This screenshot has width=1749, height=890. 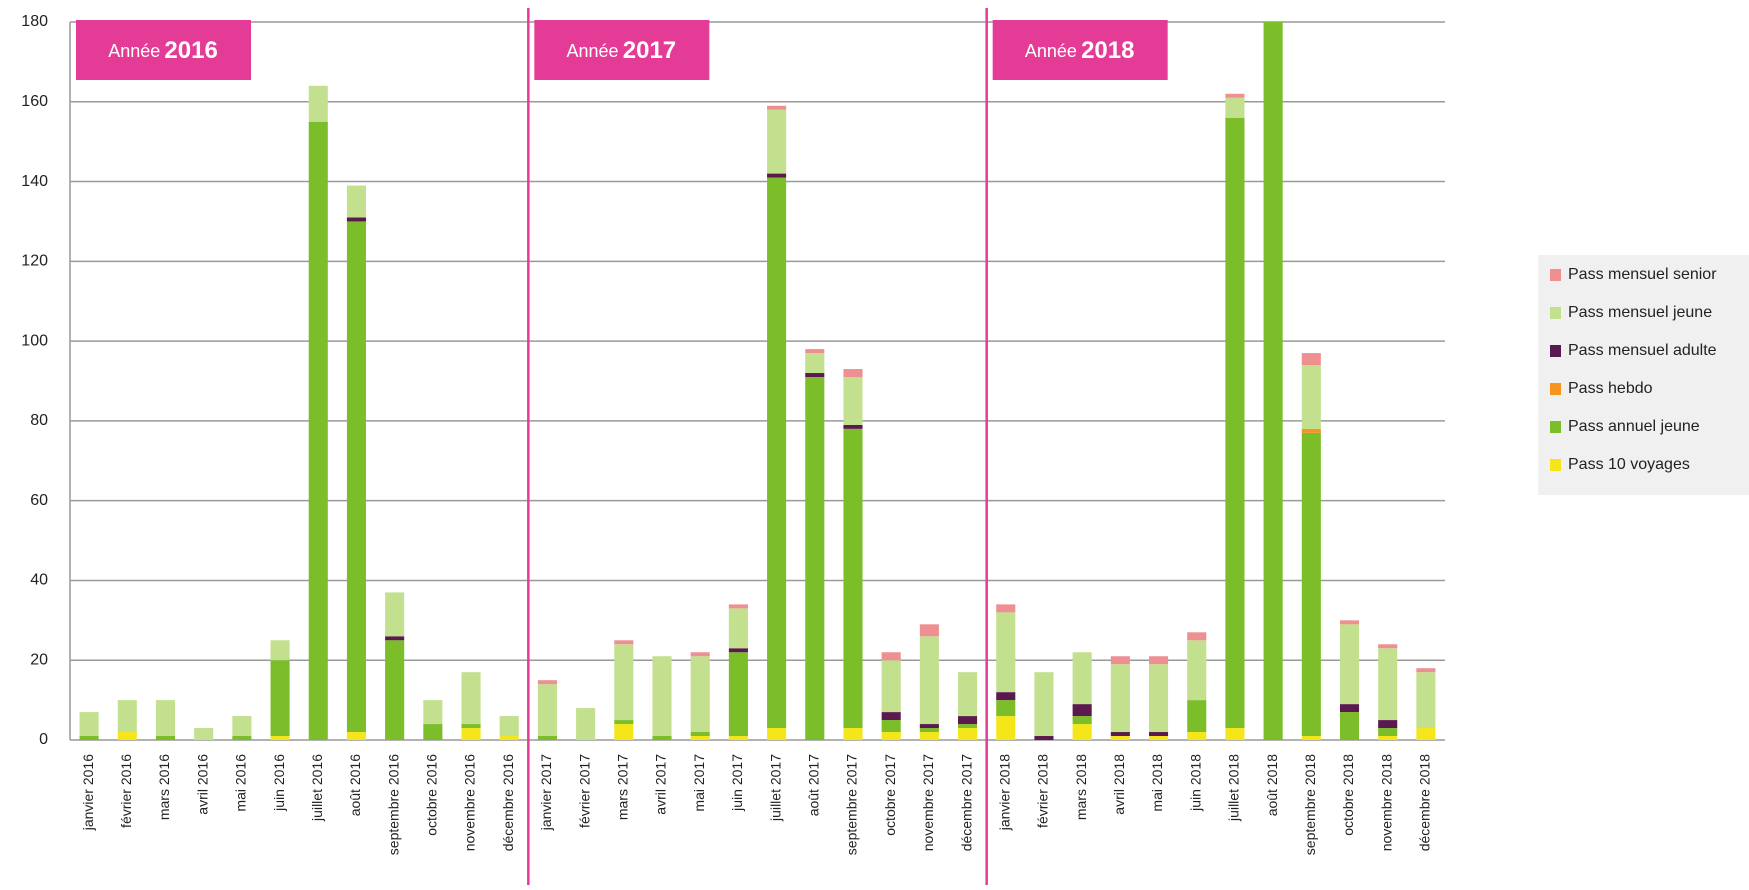 I want to click on year-box, so click(x=622, y=50).